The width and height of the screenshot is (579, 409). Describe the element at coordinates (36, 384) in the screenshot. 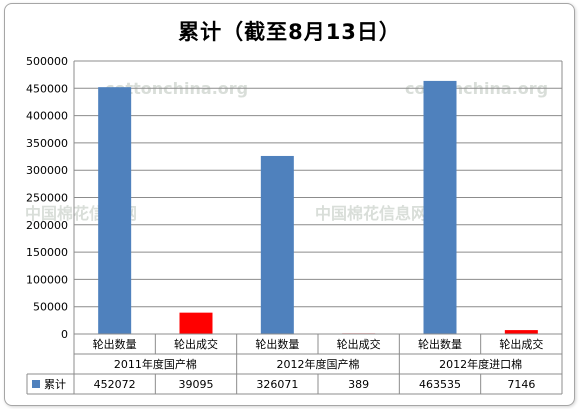

I see `legend-swatch` at that location.